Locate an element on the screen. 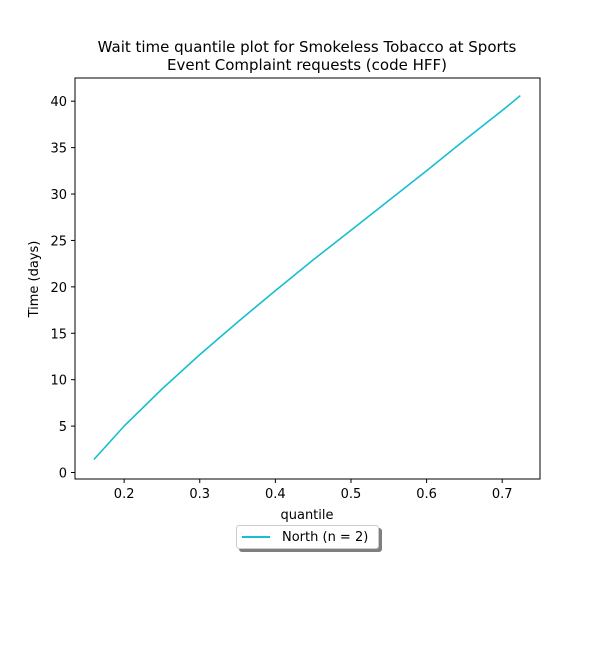  legend-label: North (n = 2) is located at coordinates (325, 537).